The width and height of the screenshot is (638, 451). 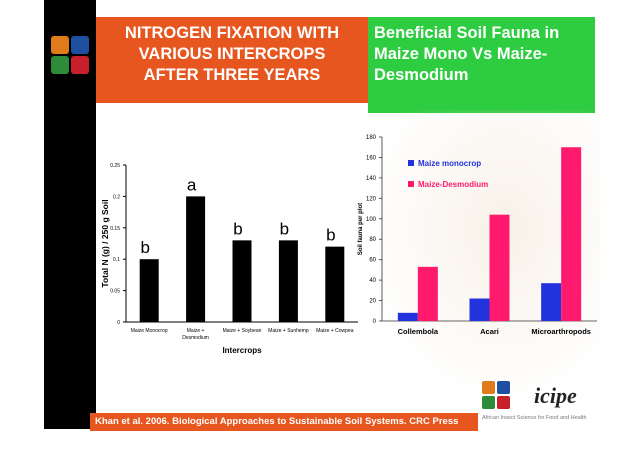 What do you see at coordinates (371, 138) in the screenshot?
I see `y-tick-label: 180` at bounding box center [371, 138].